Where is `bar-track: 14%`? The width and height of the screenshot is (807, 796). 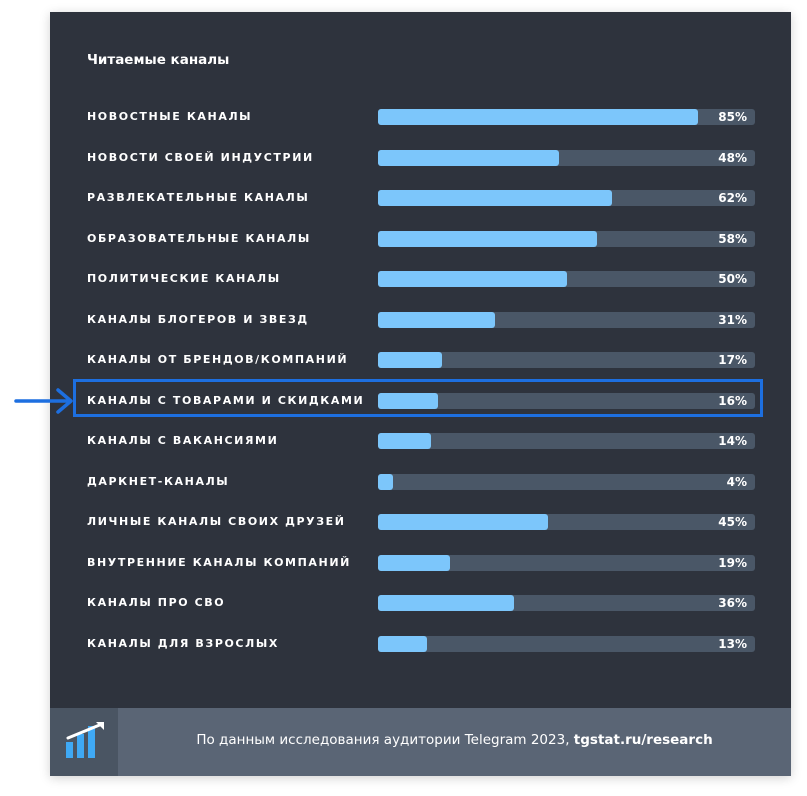 bar-track: 14% is located at coordinates (566, 441).